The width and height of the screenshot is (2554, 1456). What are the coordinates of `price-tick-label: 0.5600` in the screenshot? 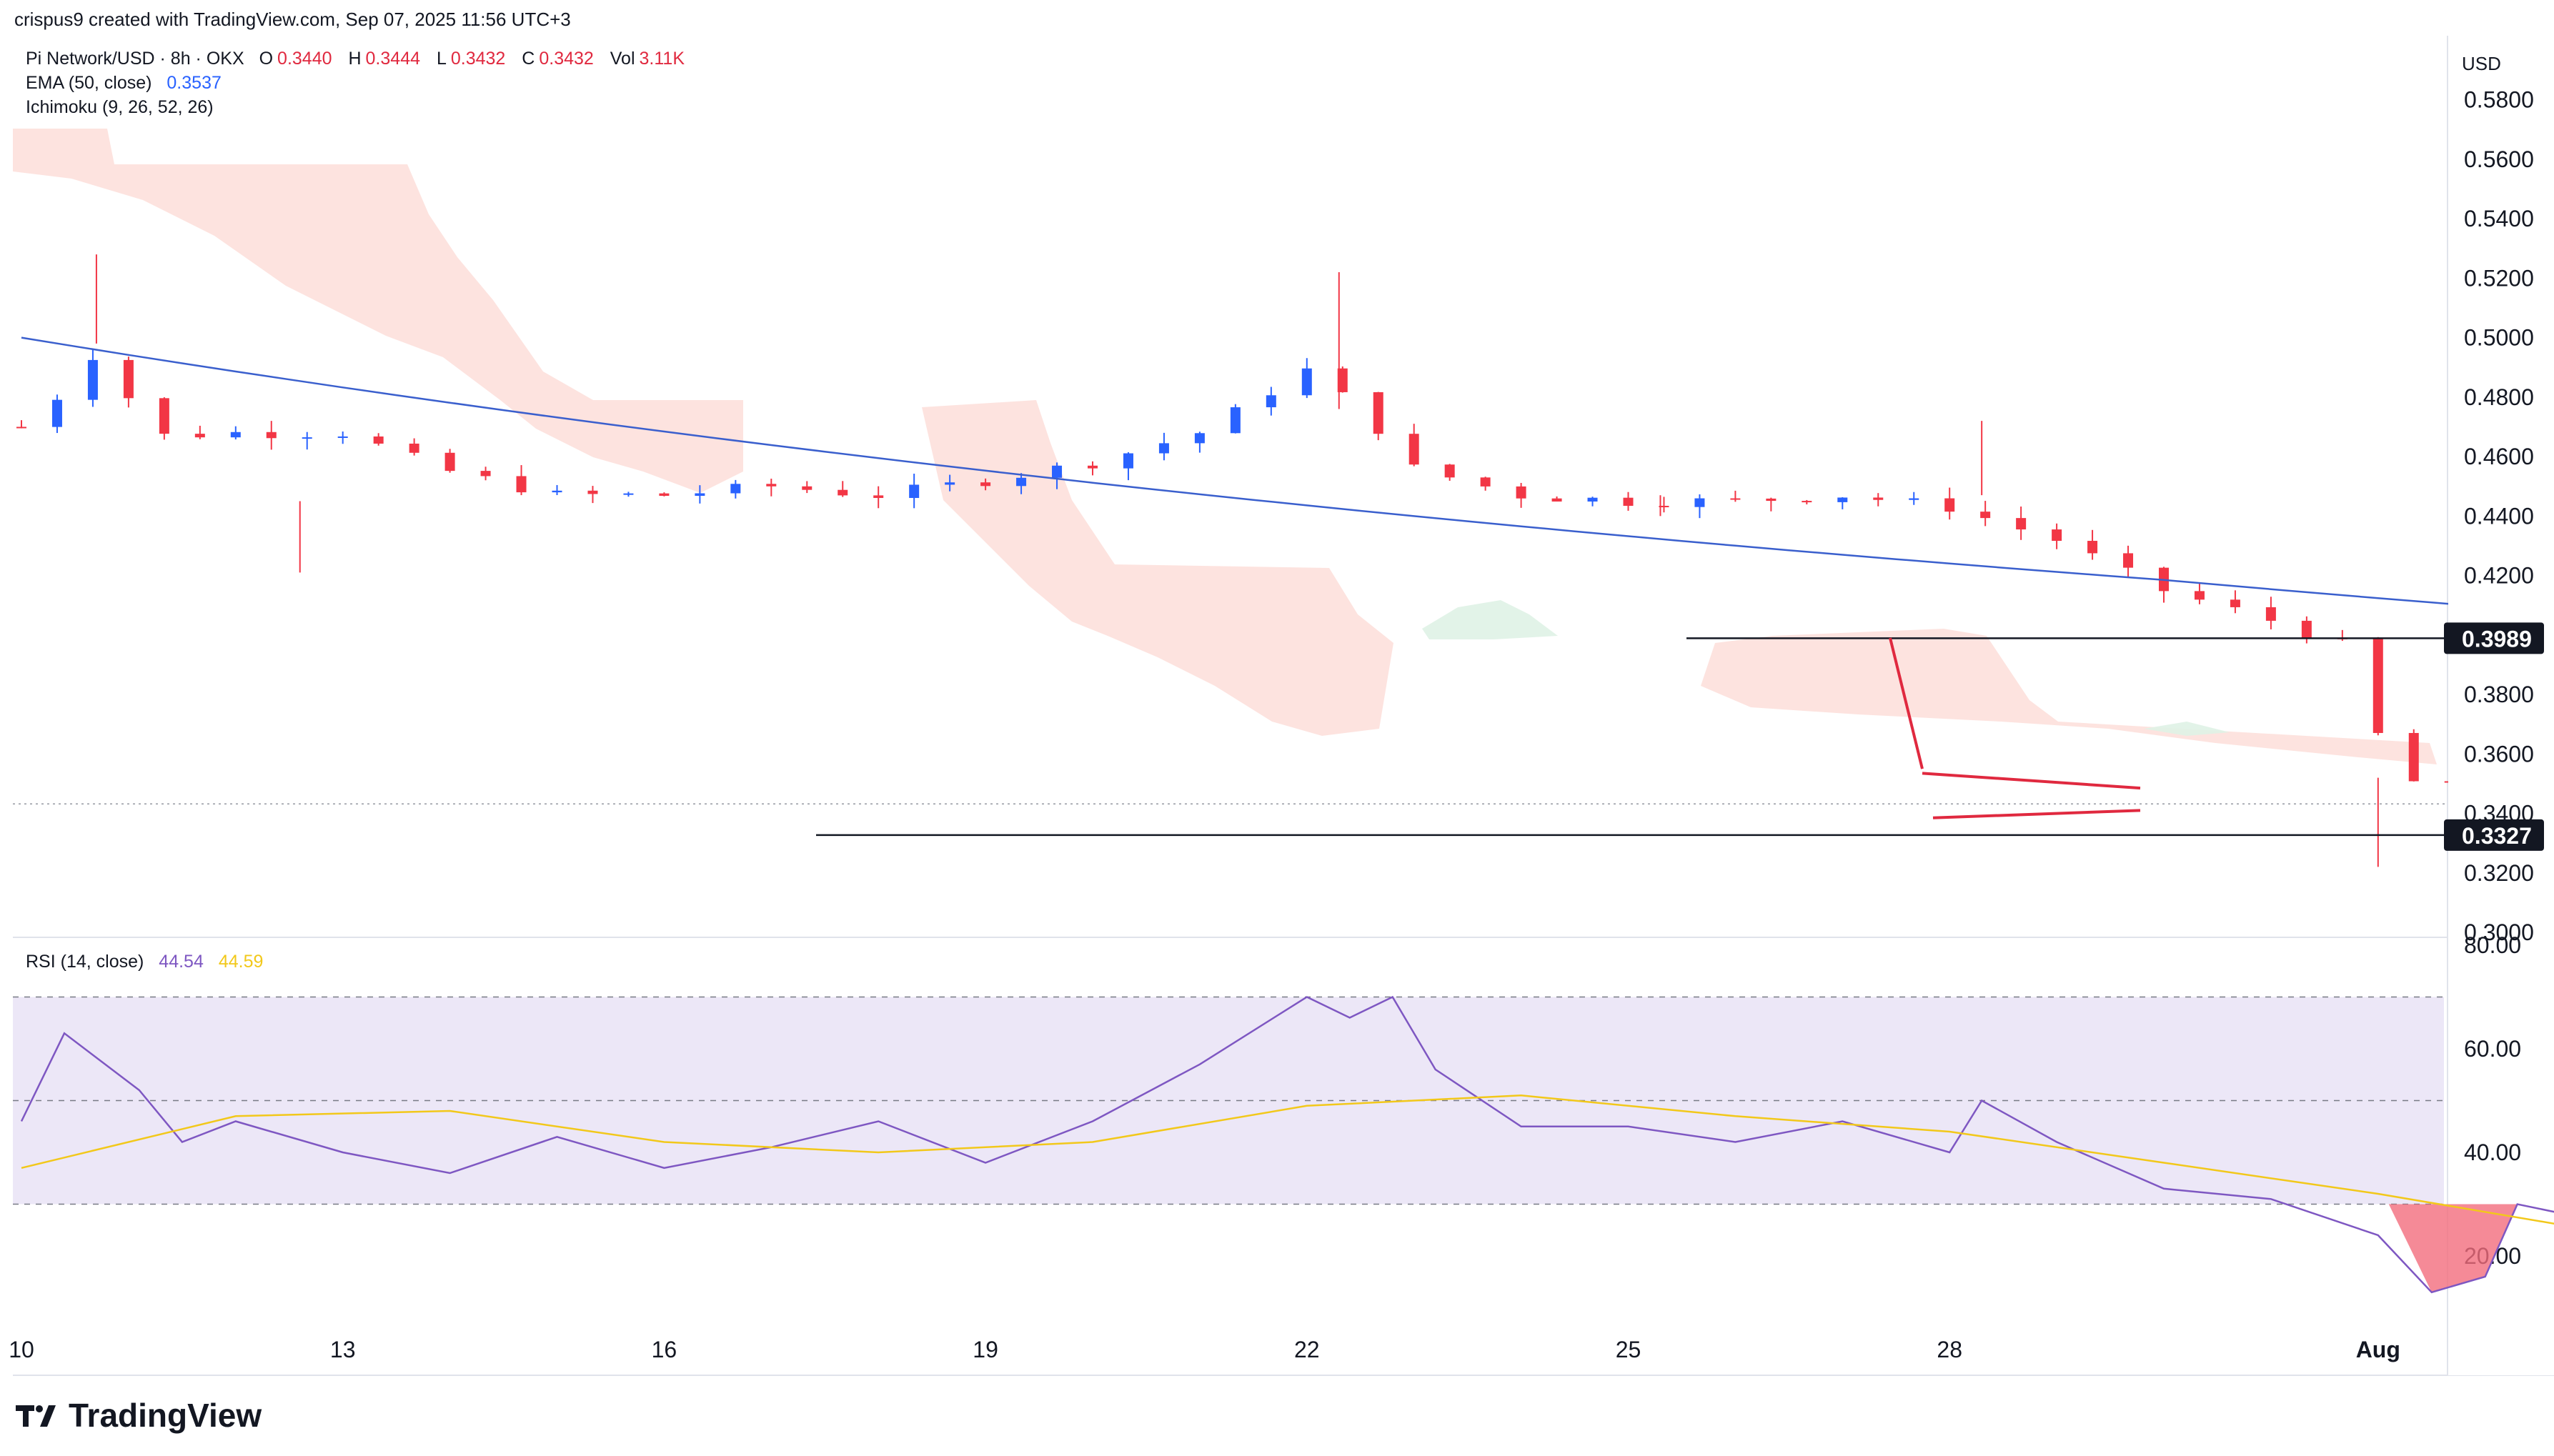 It's located at (2499, 159).